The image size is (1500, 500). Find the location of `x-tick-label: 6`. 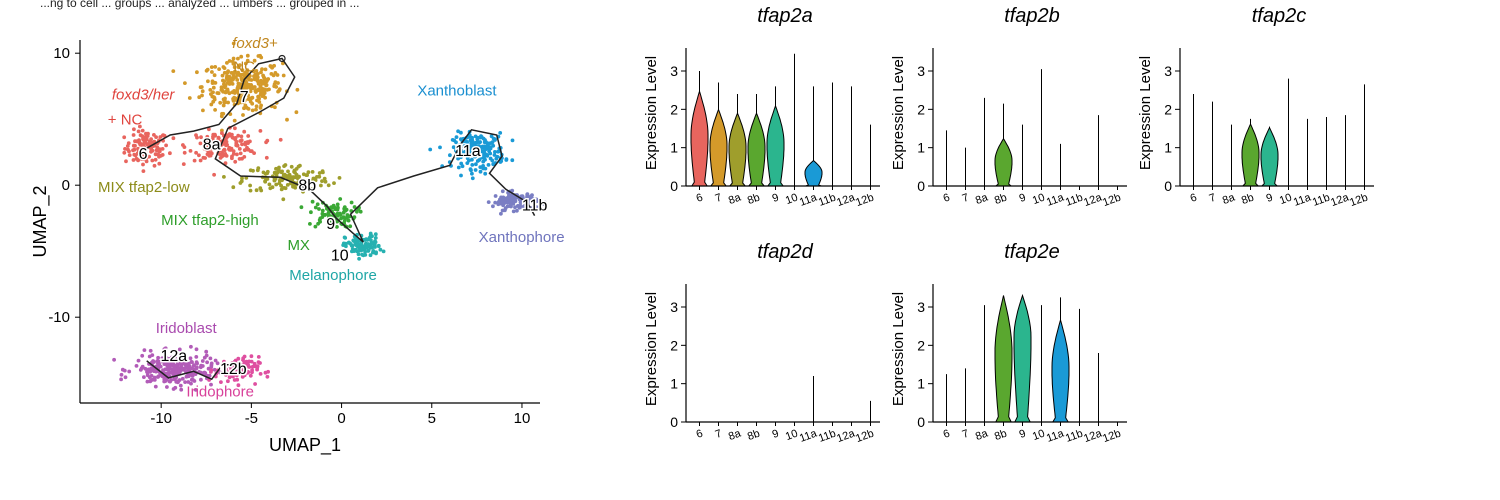

x-tick-label: 6 is located at coordinates (947, 198).